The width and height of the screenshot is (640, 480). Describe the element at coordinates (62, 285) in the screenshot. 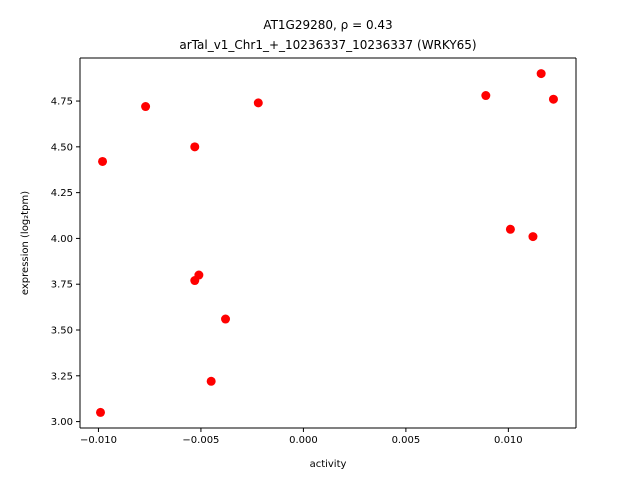

I see `y-tick-label: 3.75` at that location.